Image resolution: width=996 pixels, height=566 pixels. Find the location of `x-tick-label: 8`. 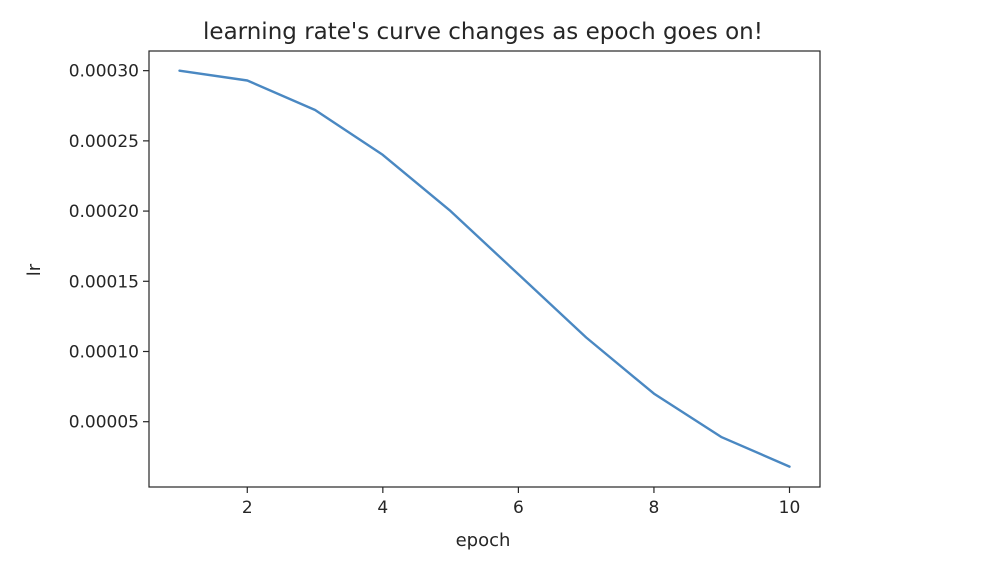

x-tick-label: 8 is located at coordinates (654, 508).